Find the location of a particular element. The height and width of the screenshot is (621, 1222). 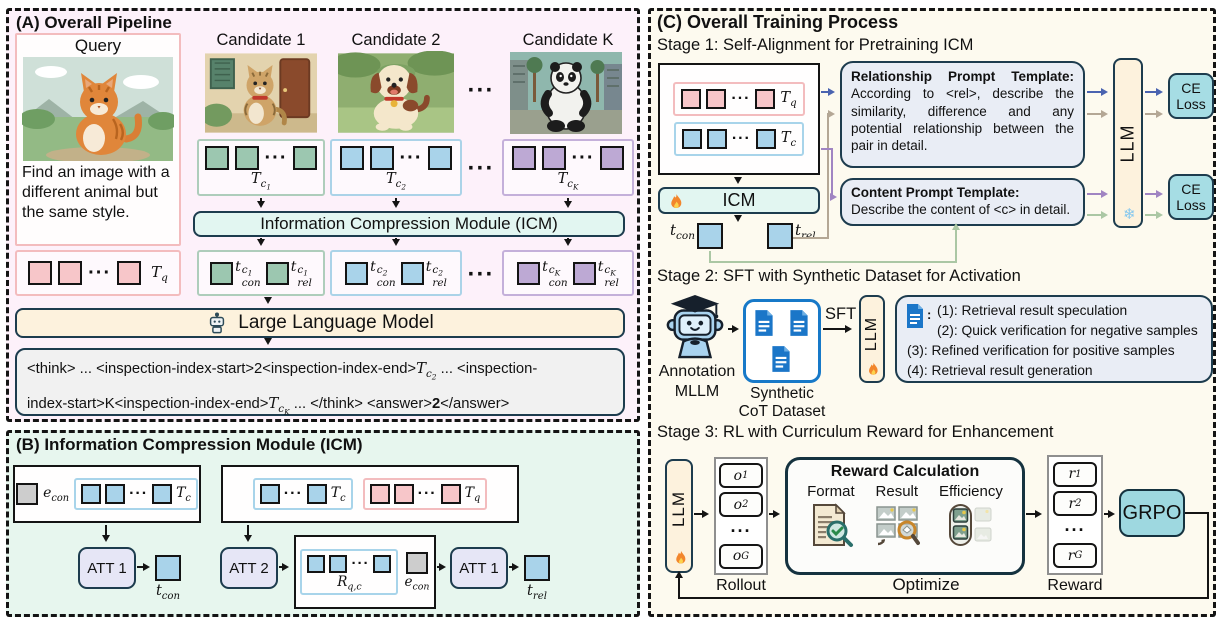

arrow-llm-to-ce1-blue is located at coordinates (1153, 92).